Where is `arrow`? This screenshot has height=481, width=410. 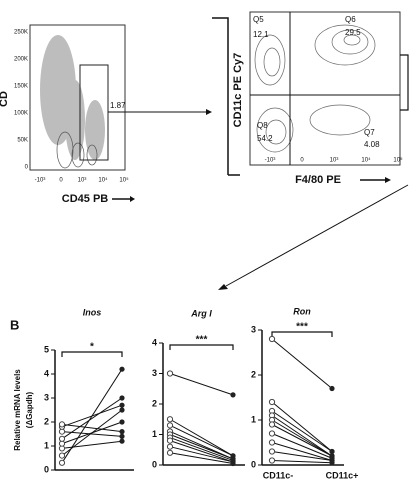
arrow is located at coordinates (317, 235).